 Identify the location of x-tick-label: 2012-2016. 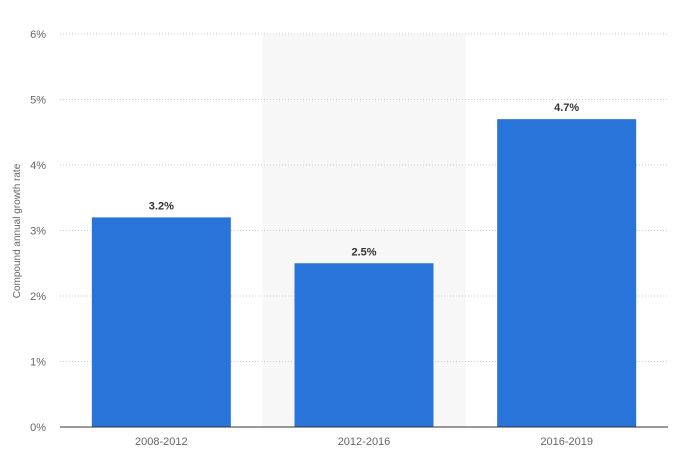
(364, 442).